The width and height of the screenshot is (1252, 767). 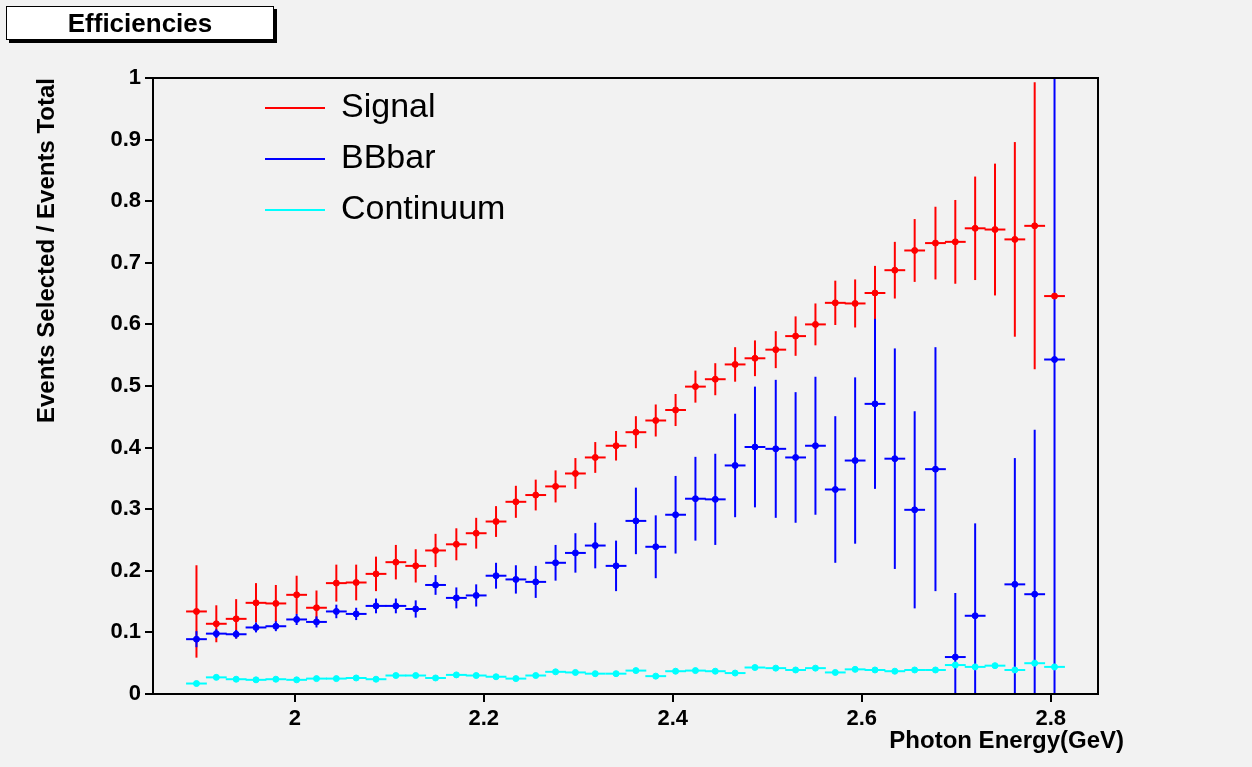 I want to click on x-tick-label: 2.4, so click(x=673, y=718).